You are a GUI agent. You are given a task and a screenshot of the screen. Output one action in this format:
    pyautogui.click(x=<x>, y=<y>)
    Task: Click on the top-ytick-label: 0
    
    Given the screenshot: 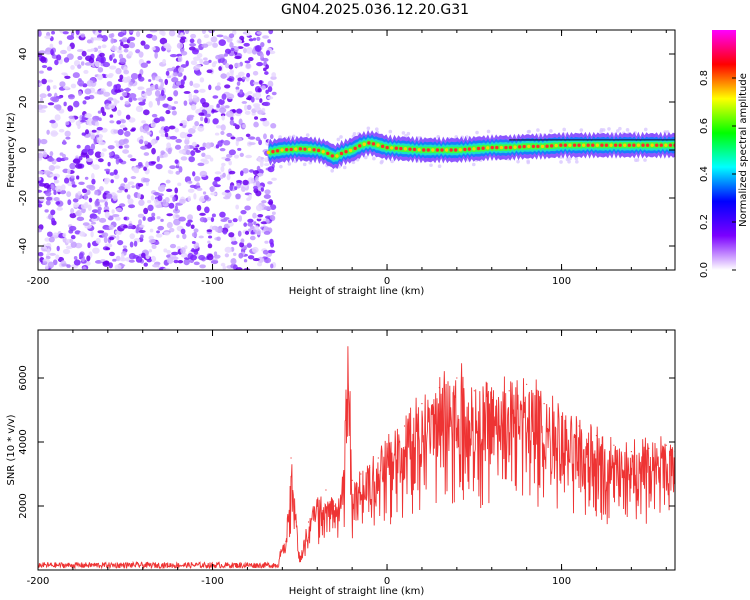 What is the action you would take?
    pyautogui.click(x=23, y=150)
    